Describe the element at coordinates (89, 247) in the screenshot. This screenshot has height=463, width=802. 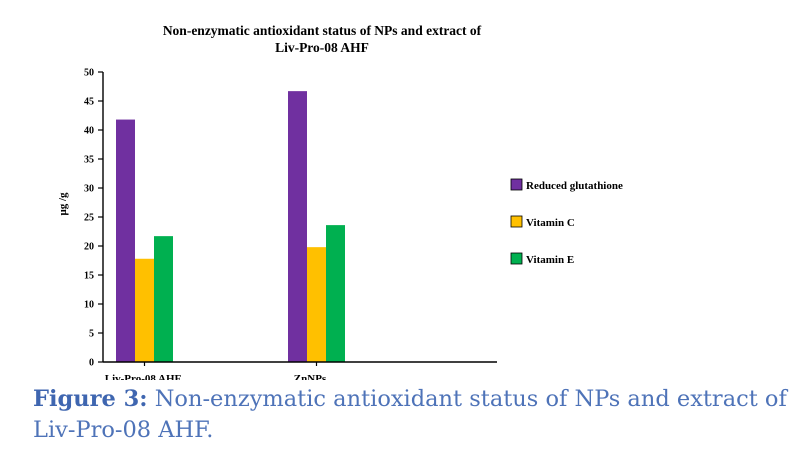
I see `y-tick-label: 20` at that location.